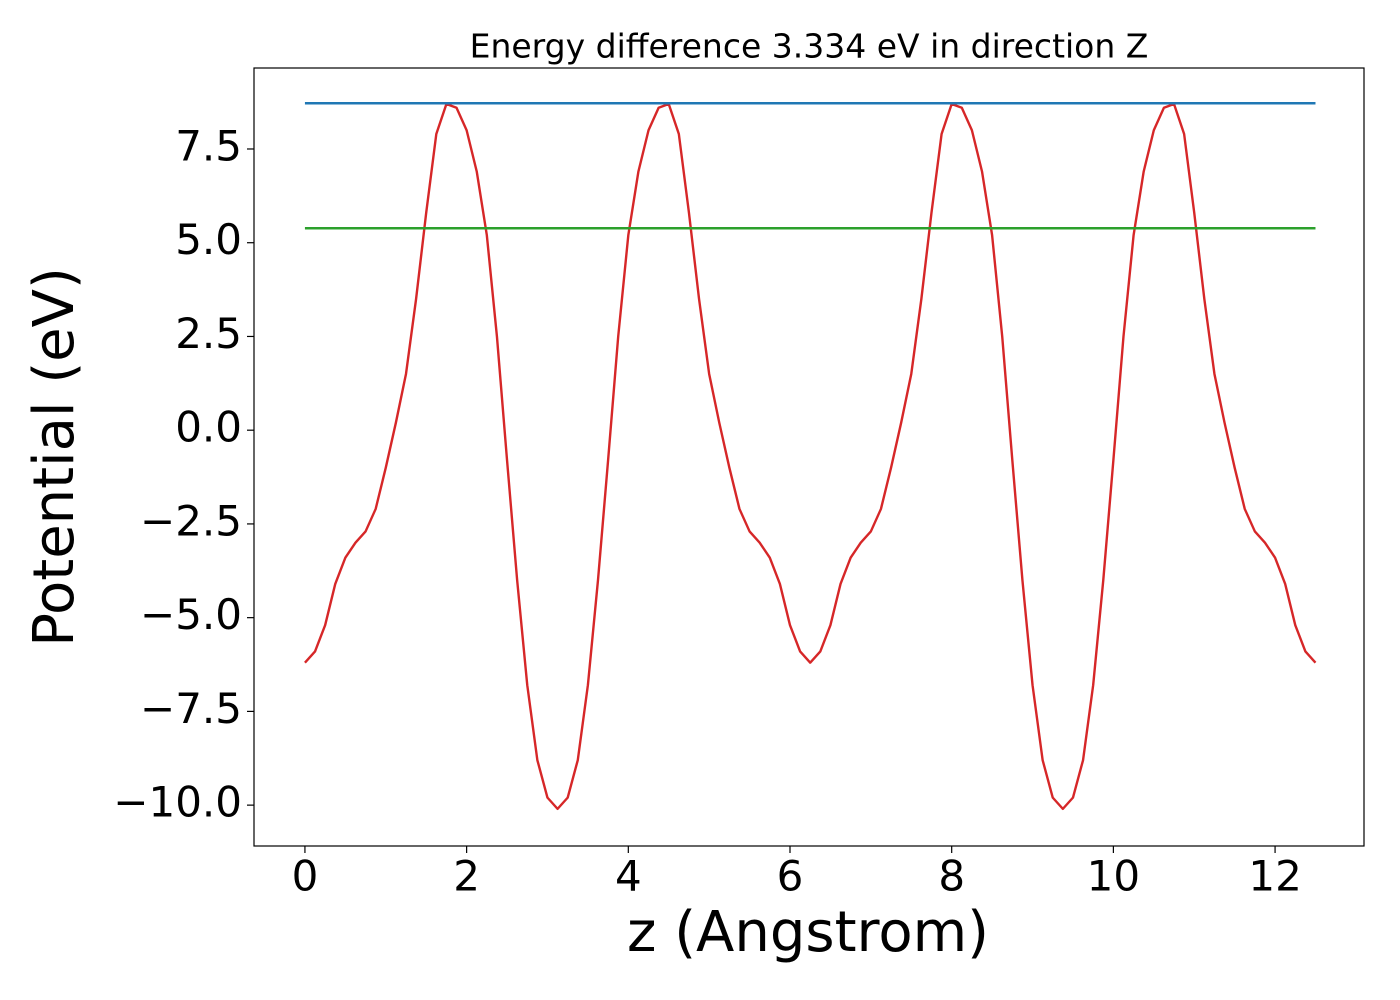 The width and height of the screenshot is (1400, 1000). What do you see at coordinates (191, 520) in the screenshot?
I see `y-tick-label: −2.5` at bounding box center [191, 520].